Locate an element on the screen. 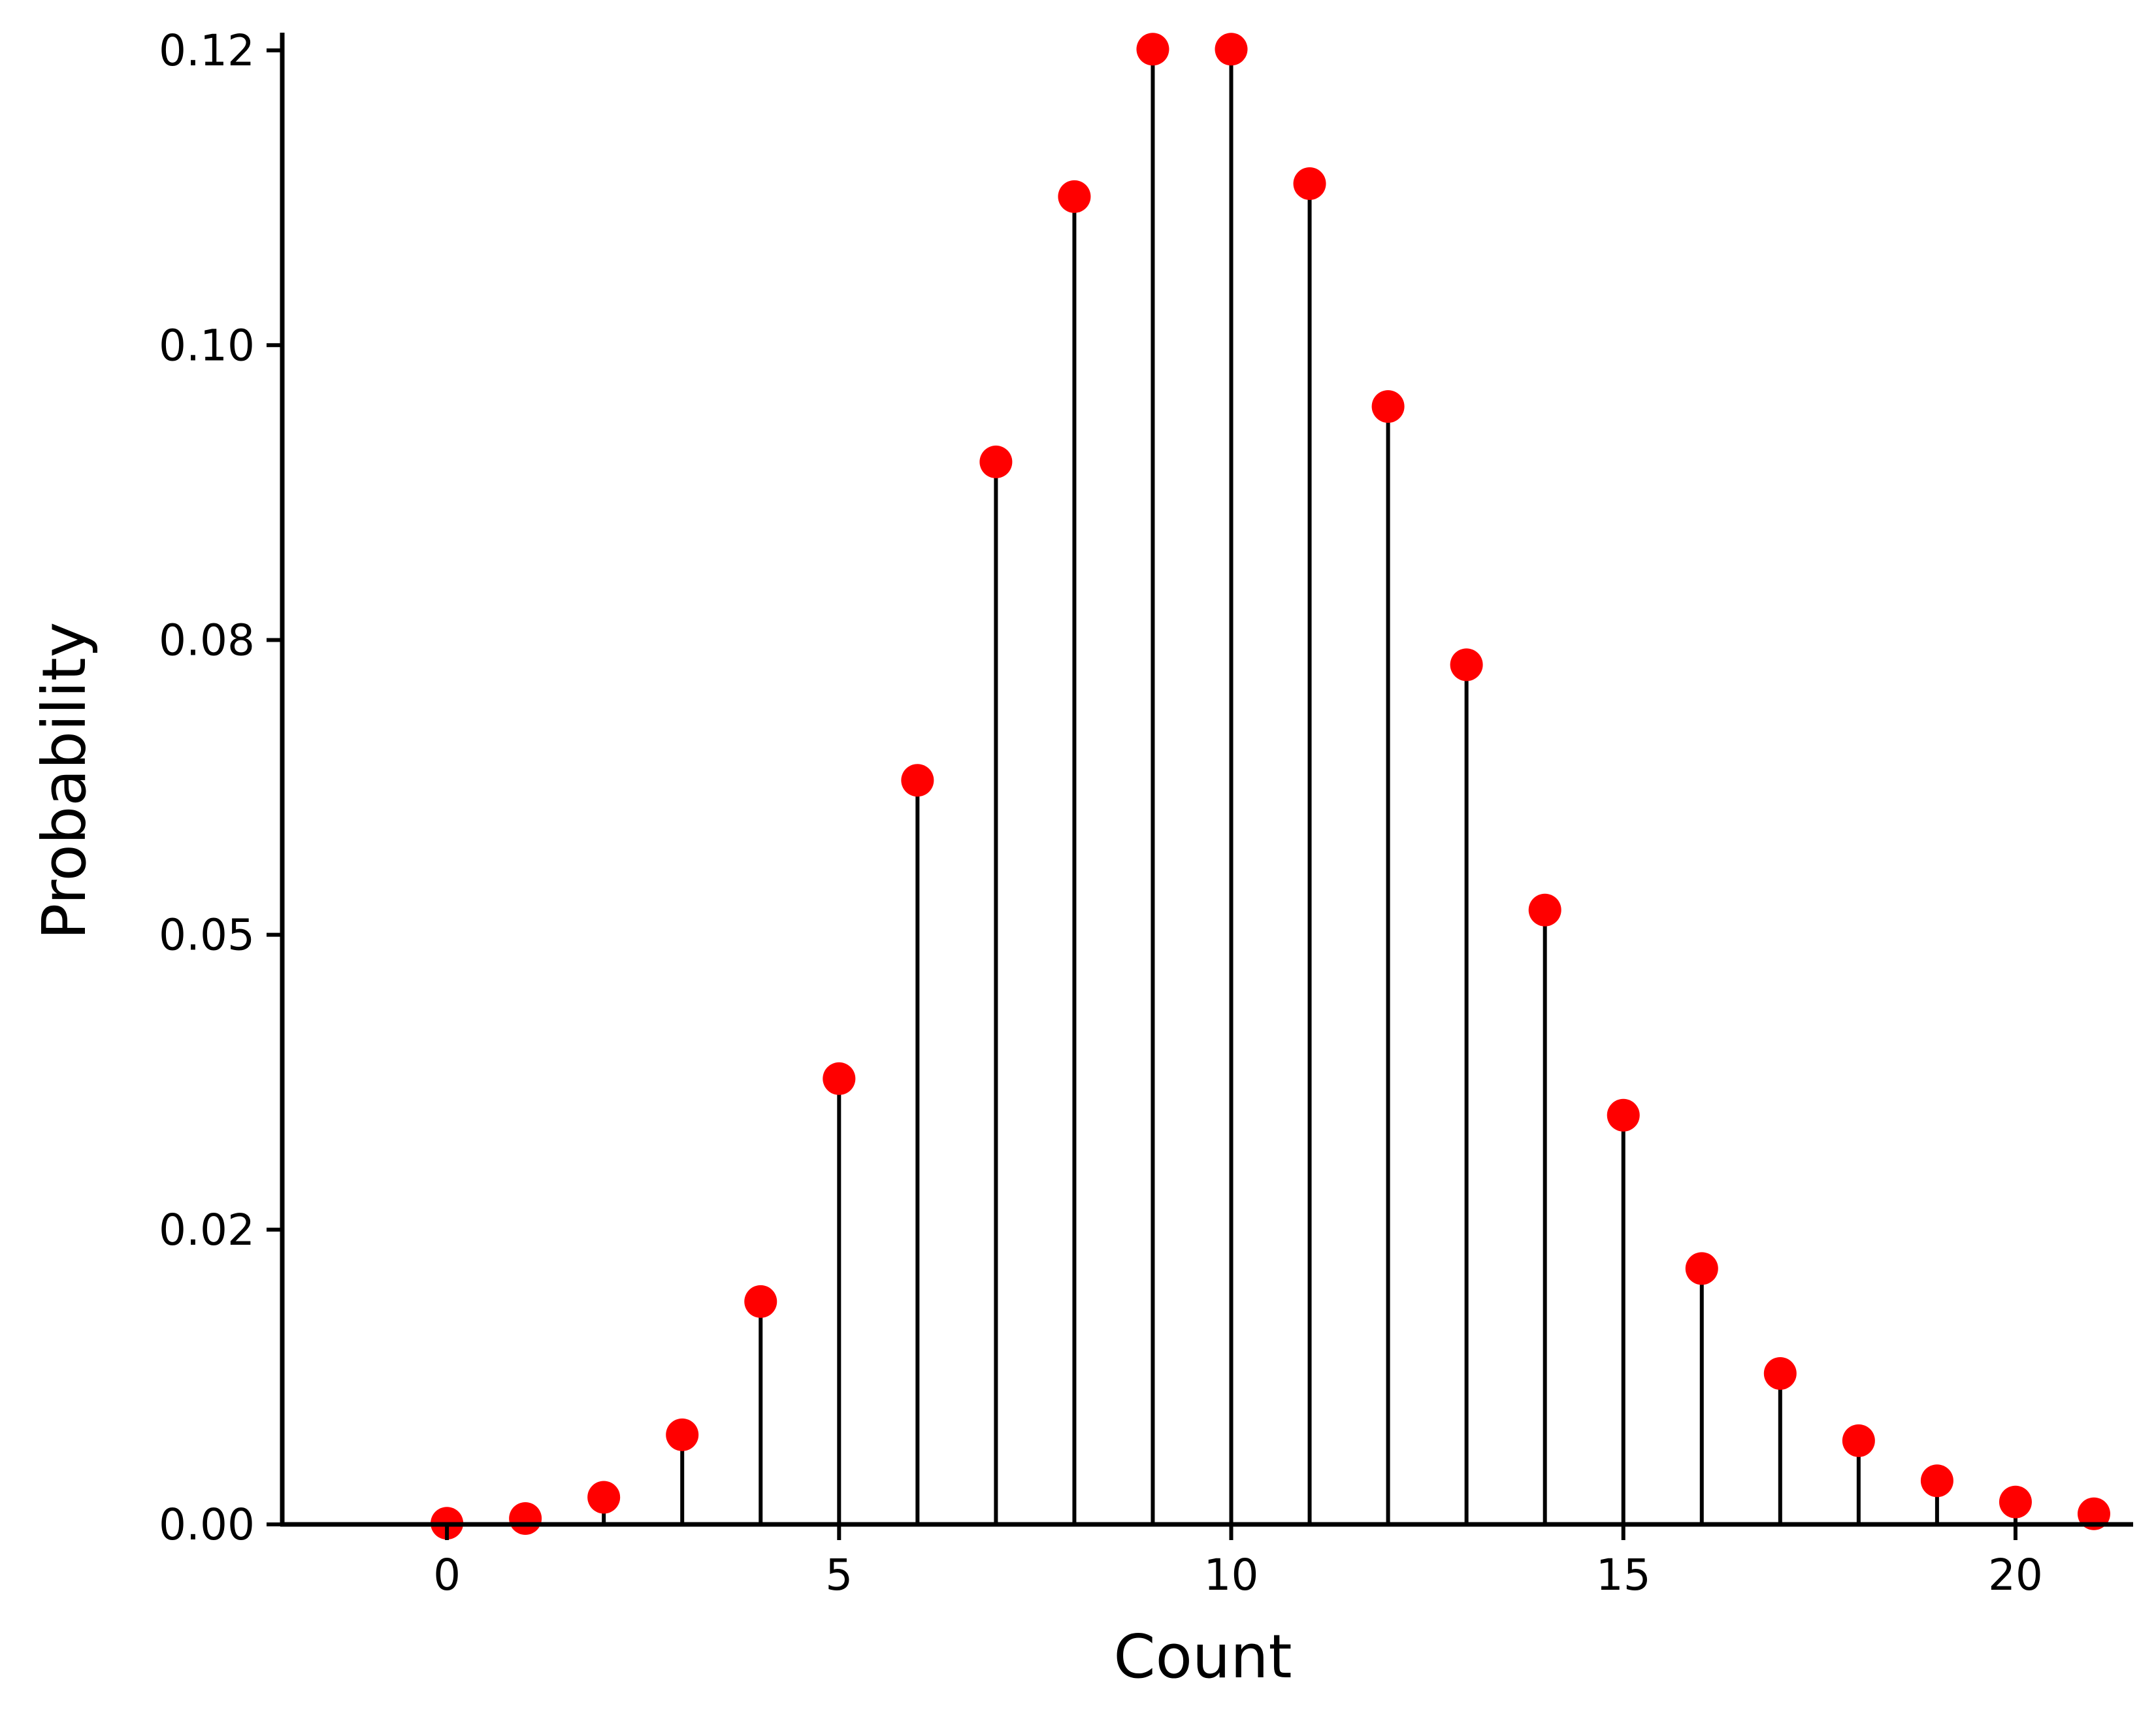 This screenshot has height=1725, width=2156. y-axis-title: Probability is located at coordinates (64, 781).